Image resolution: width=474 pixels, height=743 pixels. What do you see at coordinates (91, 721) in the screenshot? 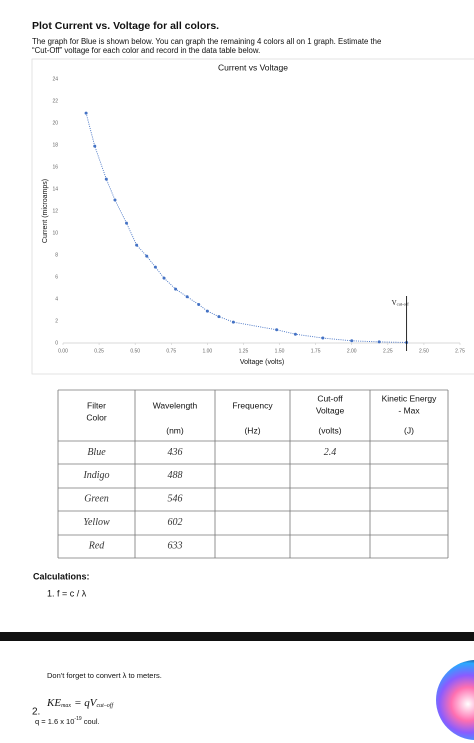
I see `charge-unit: coul.` at bounding box center [91, 721].